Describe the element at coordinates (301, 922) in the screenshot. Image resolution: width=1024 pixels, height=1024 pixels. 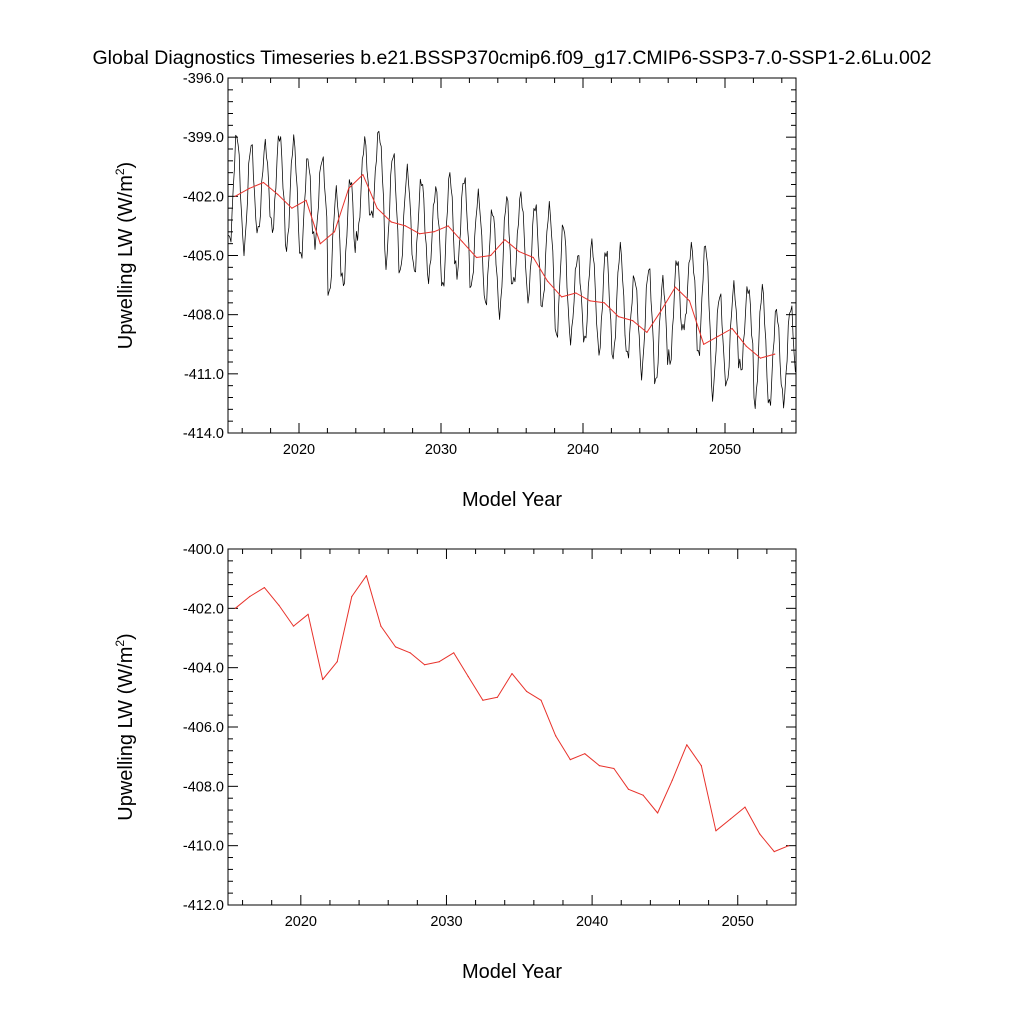
I see `bottom-x-tick-label: 2020` at that location.